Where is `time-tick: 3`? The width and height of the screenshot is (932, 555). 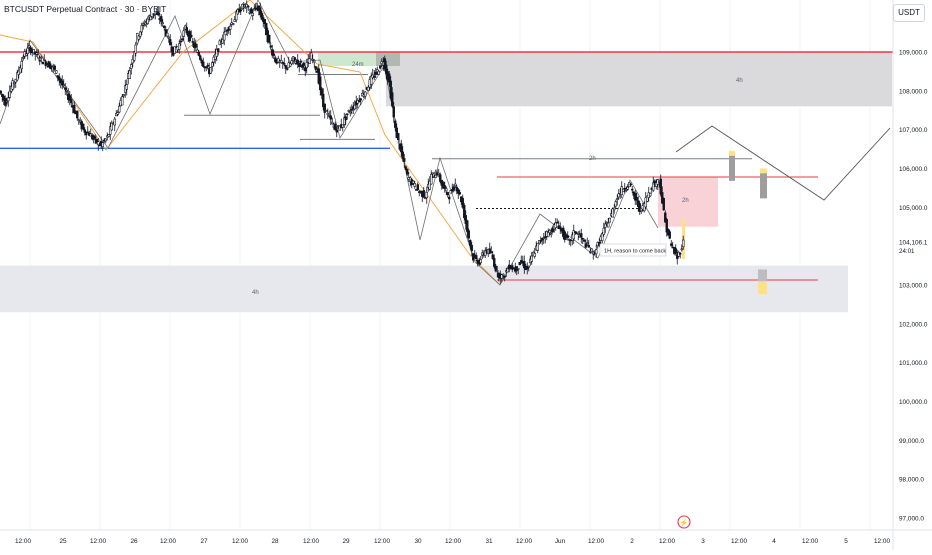
time-tick: 3 is located at coordinates (703, 541).